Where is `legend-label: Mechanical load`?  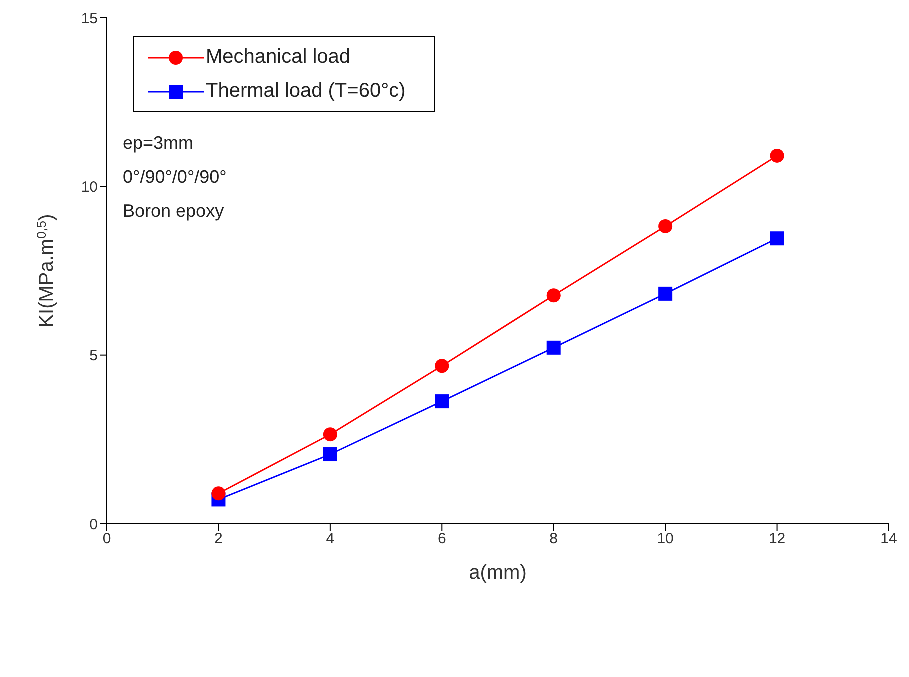 legend-label: Mechanical load is located at coordinates (278, 57).